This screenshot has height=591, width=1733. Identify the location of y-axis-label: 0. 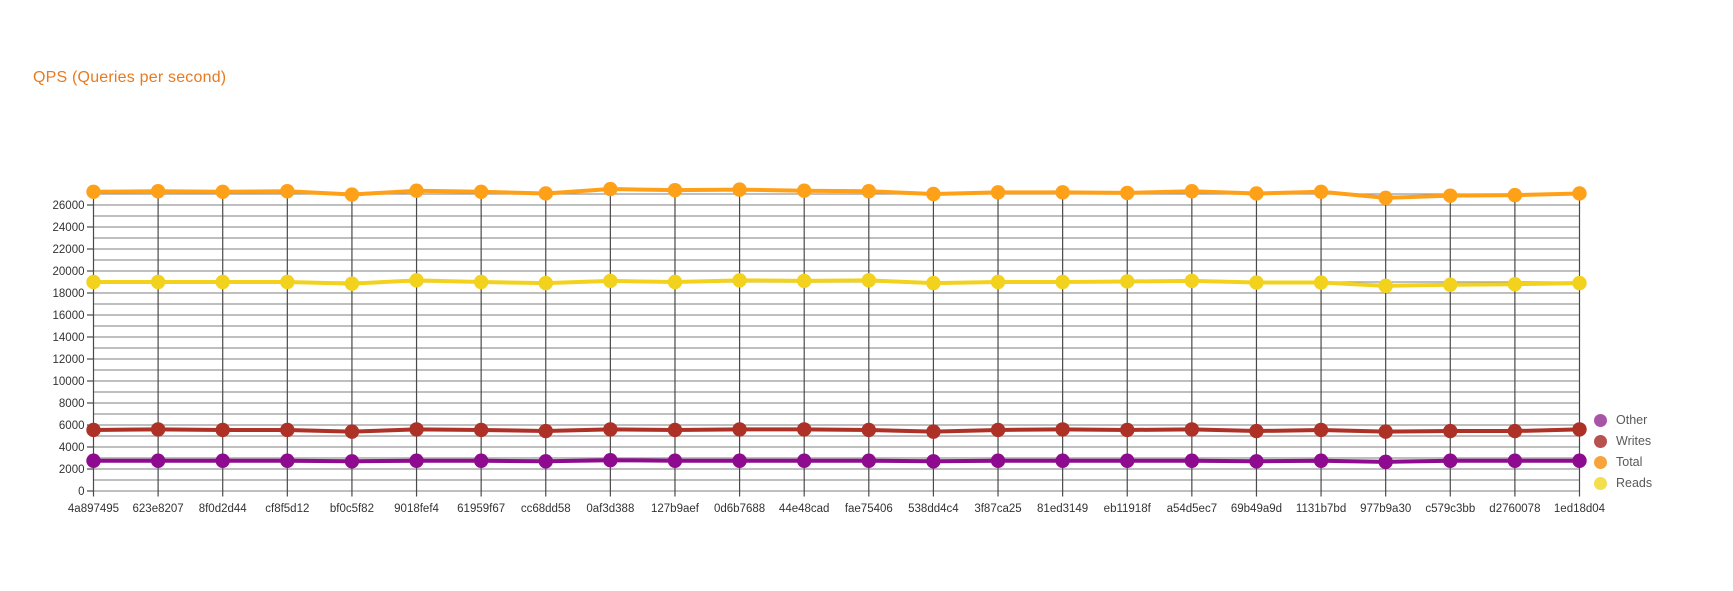
(81, 492).